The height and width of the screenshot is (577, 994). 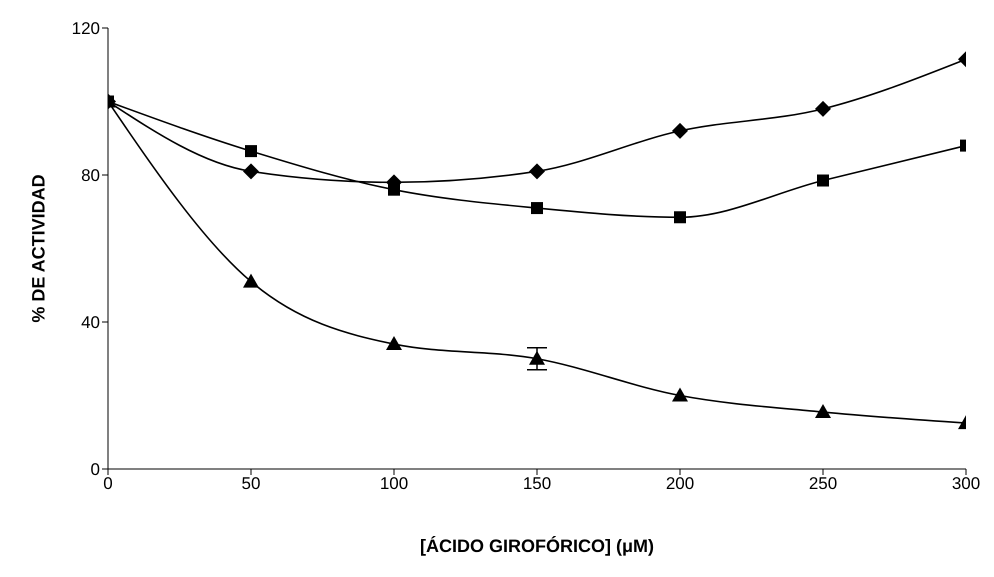 I want to click on x-tick-label: 50, so click(x=251, y=484).